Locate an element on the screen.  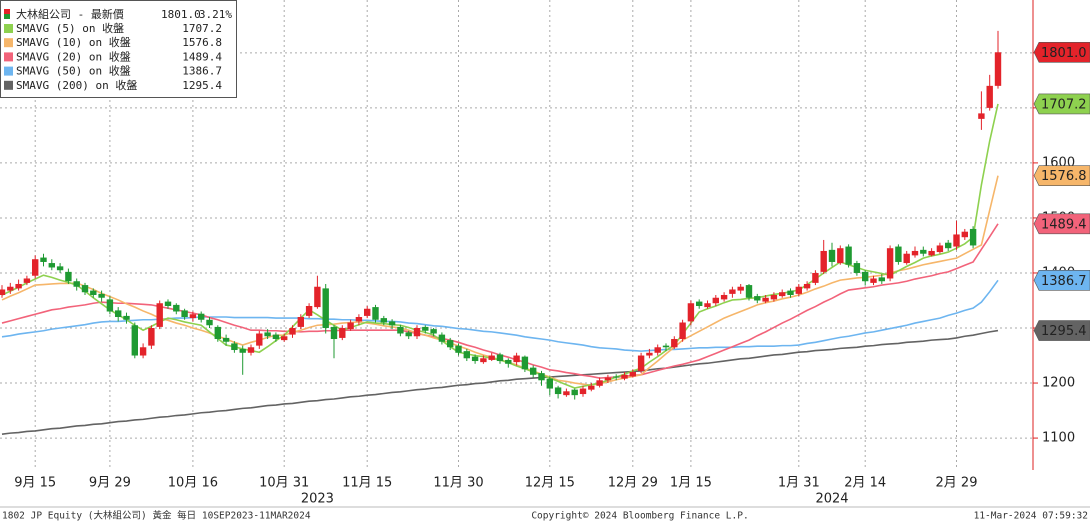
value-tag-label: 1386.7 is located at coordinates (1064, 281).